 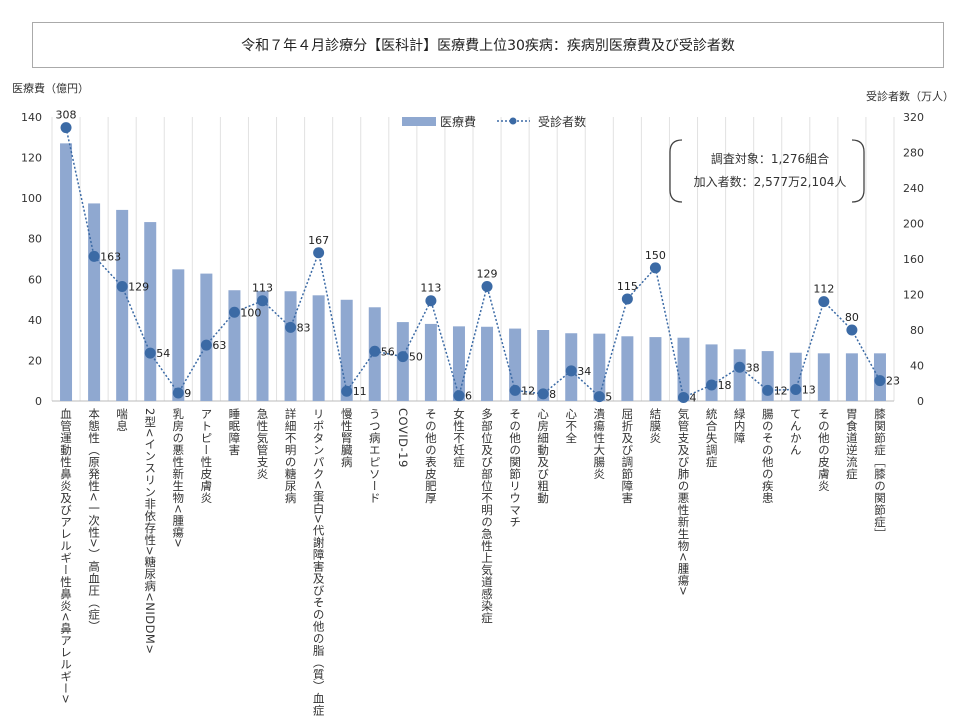 What do you see at coordinates (419, 121) in the screenshot?
I see `legend-bar-swatch` at bounding box center [419, 121].